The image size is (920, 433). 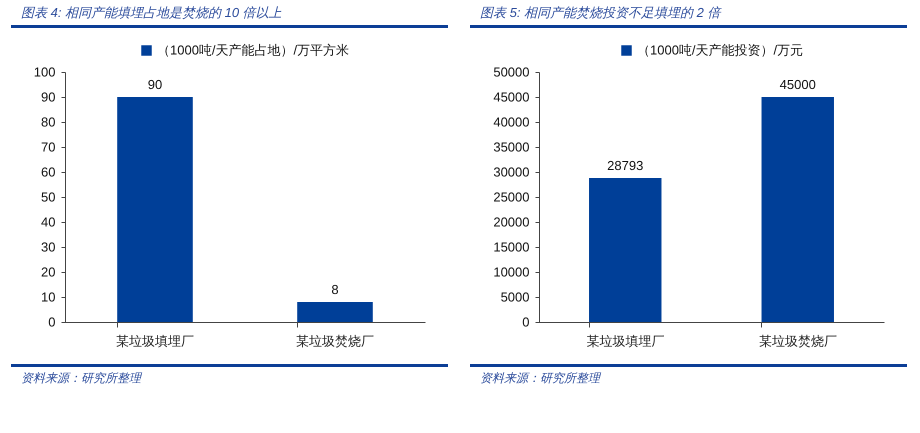 What do you see at coordinates (511, 272) in the screenshot?
I see `y-tick-label: 10000` at bounding box center [511, 272].